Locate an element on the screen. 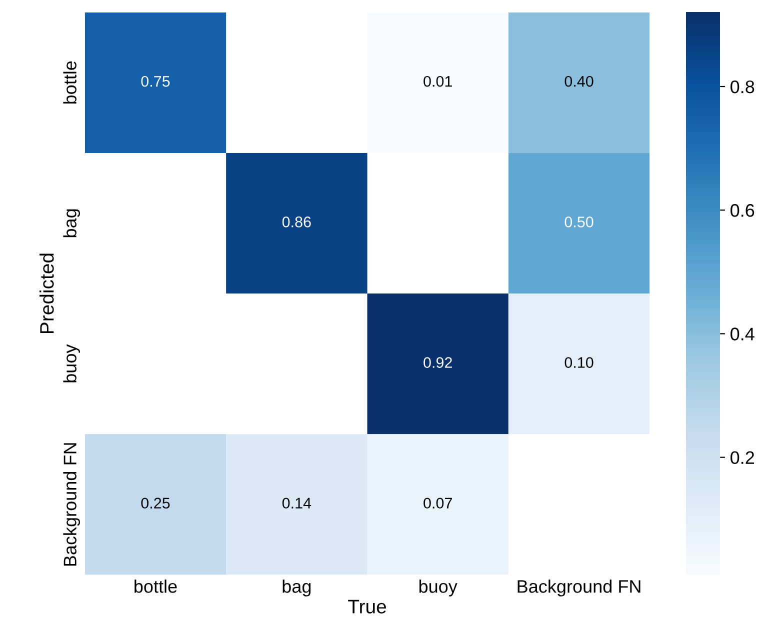 The width and height of the screenshot is (758, 618). data-label: 0.07 is located at coordinates (438, 503).